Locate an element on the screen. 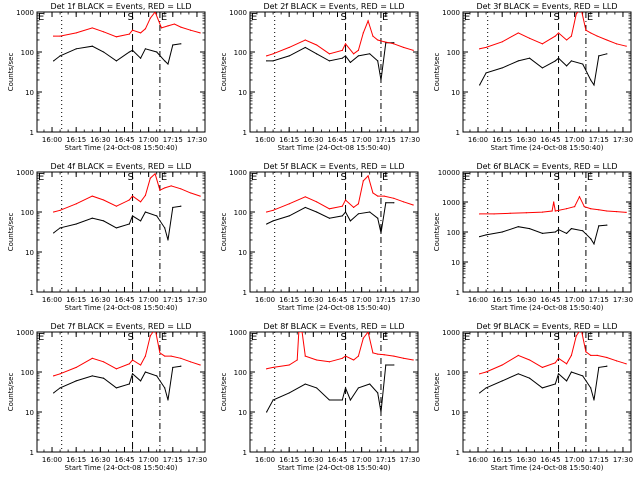  y-axis-label: Counts/sec is located at coordinates (224, 72).